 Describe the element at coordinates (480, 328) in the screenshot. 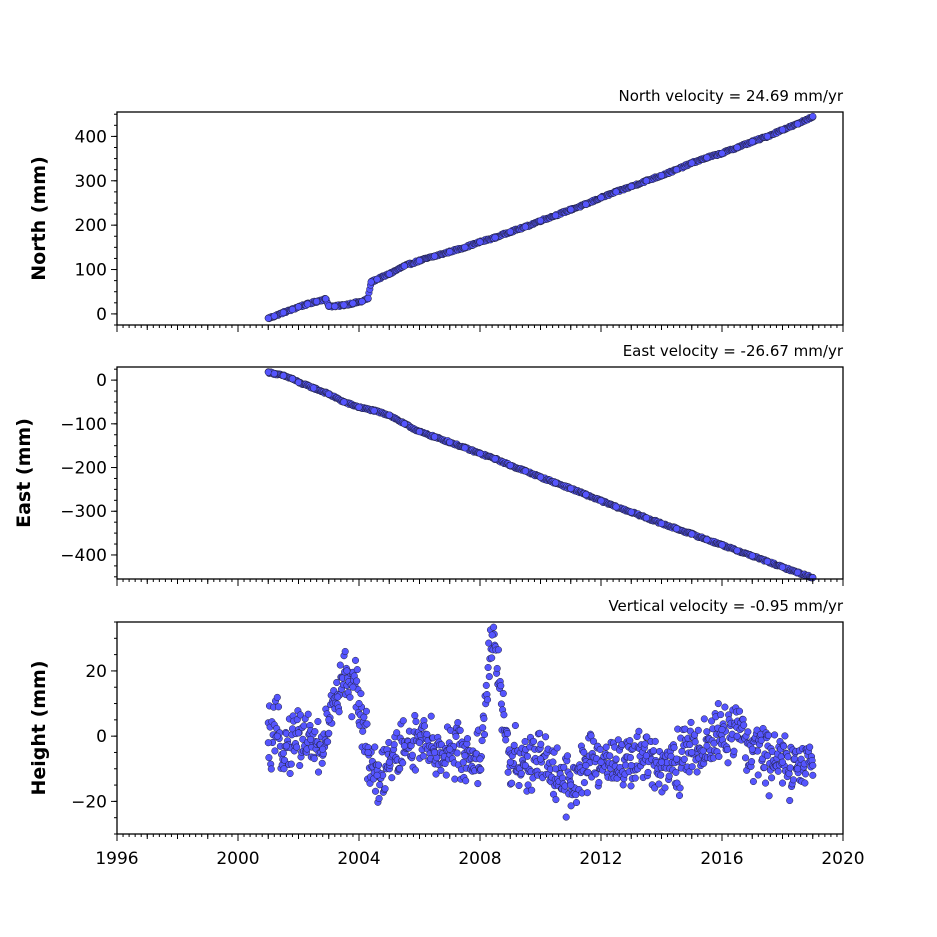

I see `x-ticks-north` at that location.